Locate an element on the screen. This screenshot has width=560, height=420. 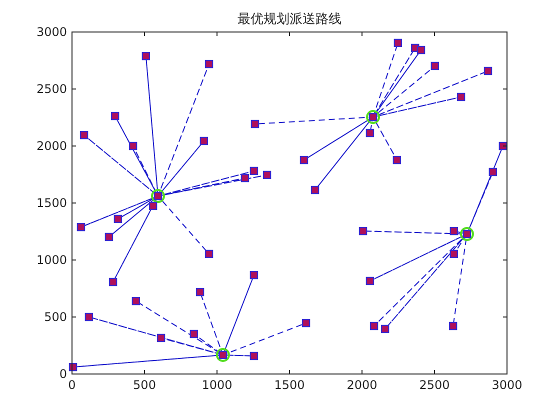
x-tick-label: 1000 is located at coordinates (217, 385).